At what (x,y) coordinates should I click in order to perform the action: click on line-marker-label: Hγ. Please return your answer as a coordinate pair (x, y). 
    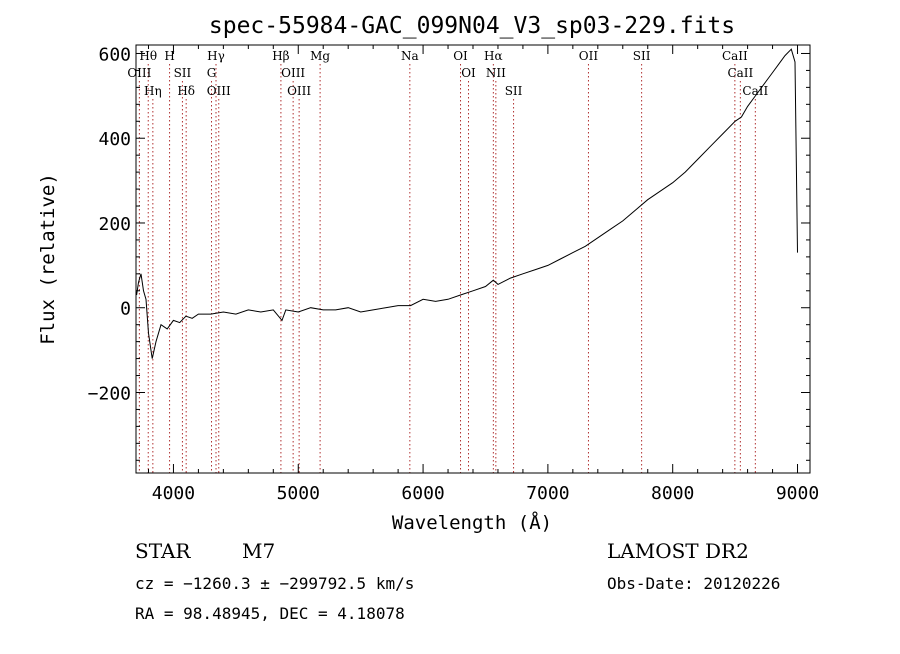
    Looking at the image, I should click on (216, 56).